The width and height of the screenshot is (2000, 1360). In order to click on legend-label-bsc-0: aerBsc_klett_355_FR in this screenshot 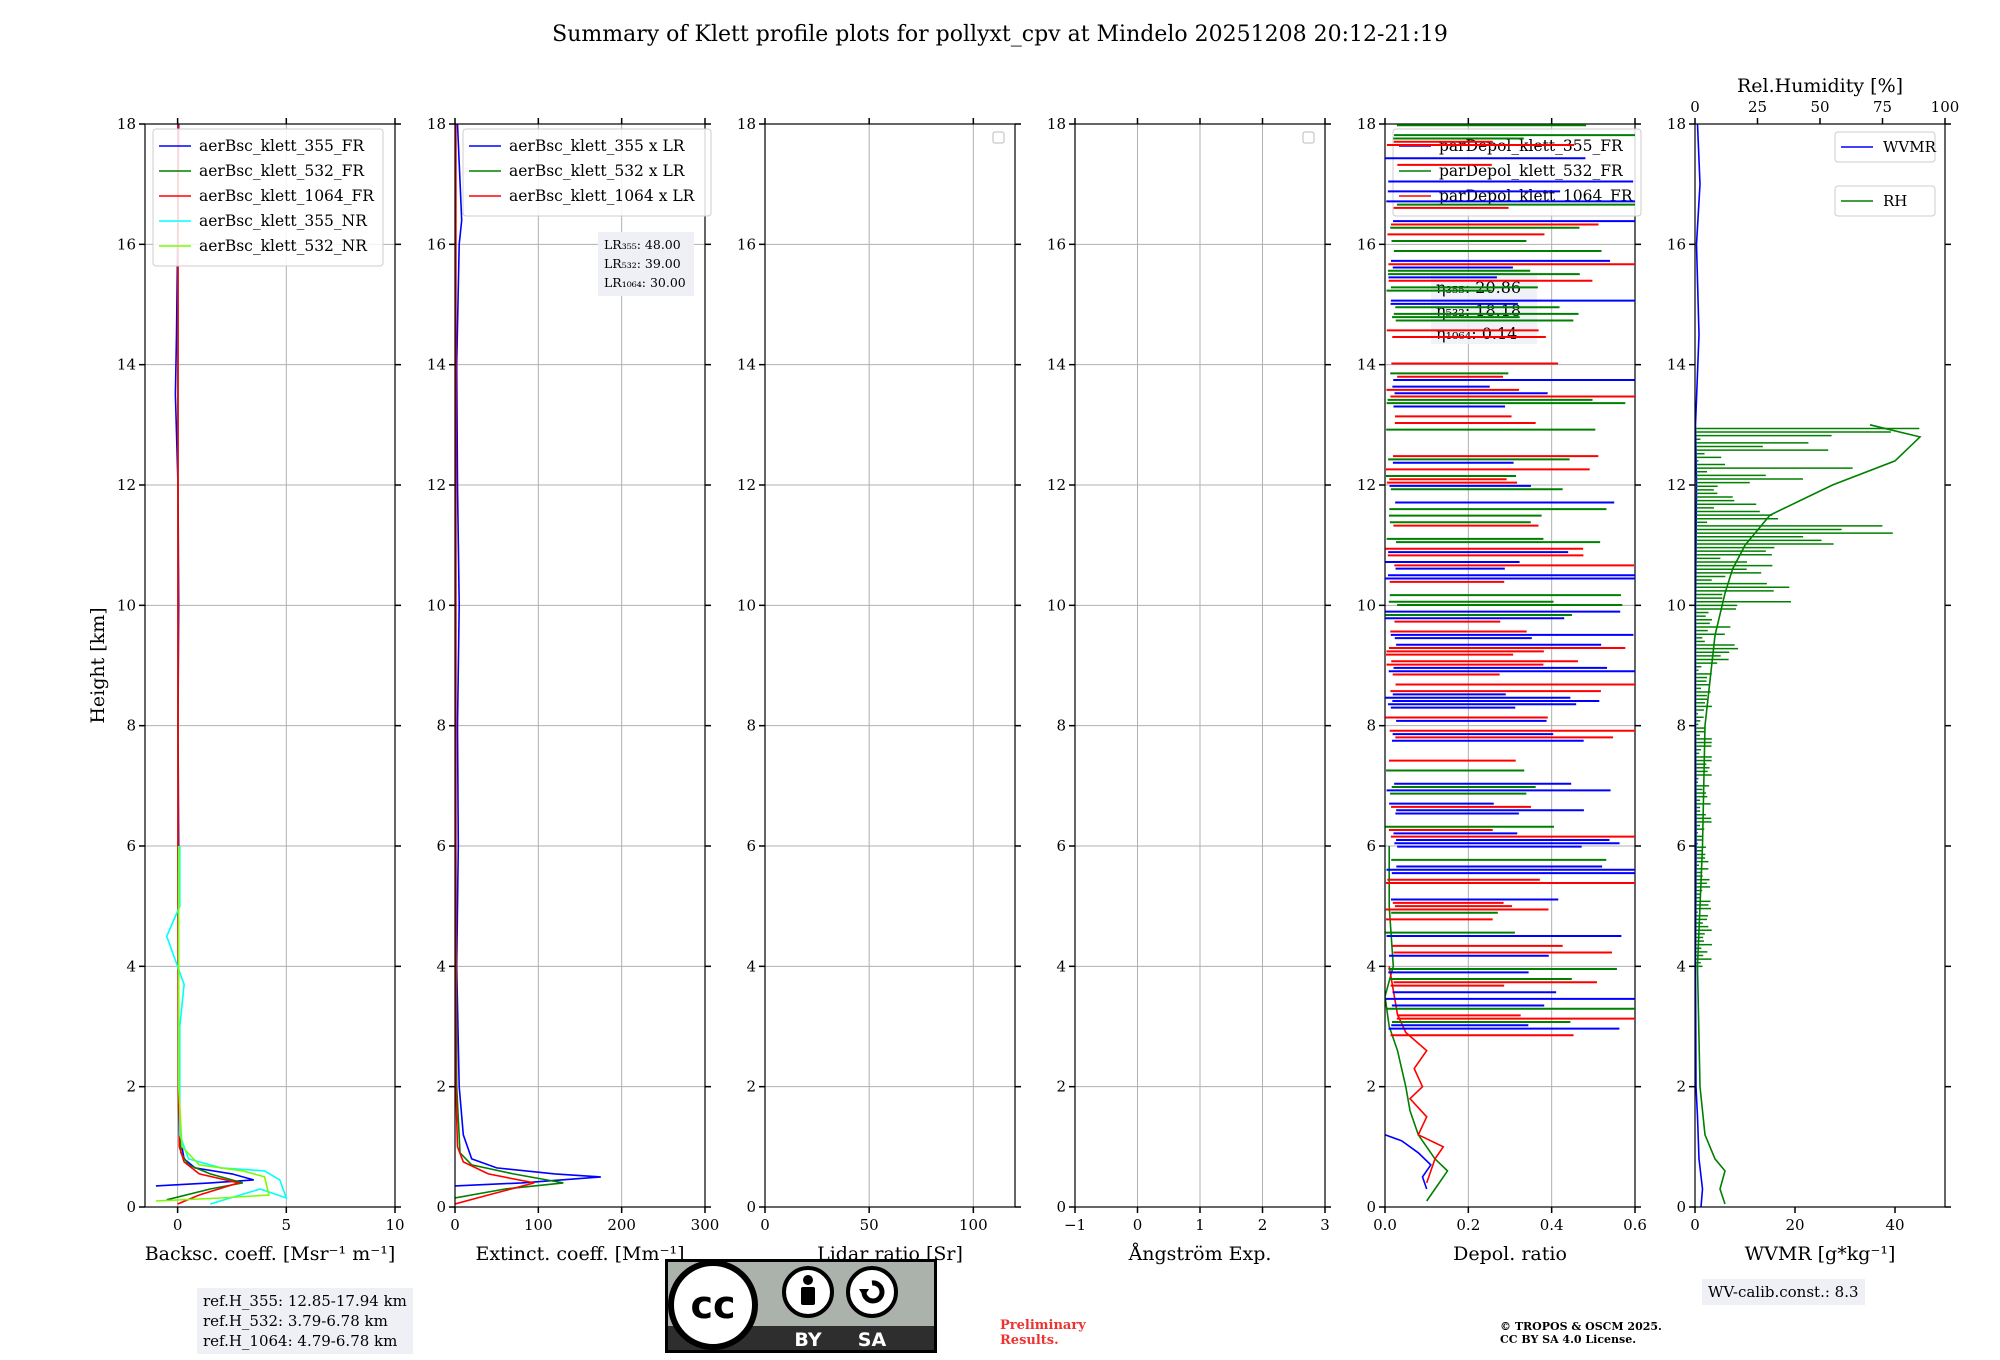, I will do `click(282, 146)`.